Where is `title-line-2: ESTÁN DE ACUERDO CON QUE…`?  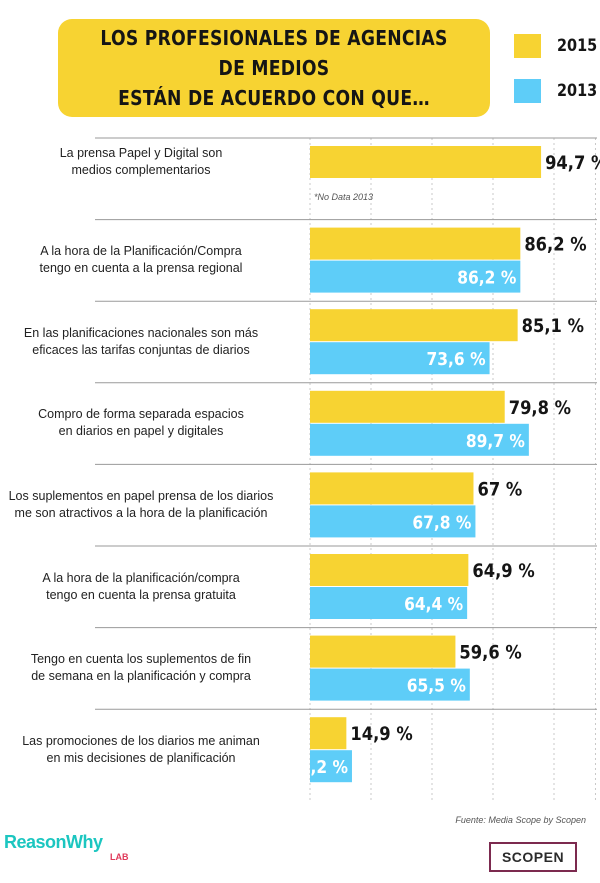
title-line-2: ESTÁN DE ACUERDO CON QUE… is located at coordinates (274, 98).